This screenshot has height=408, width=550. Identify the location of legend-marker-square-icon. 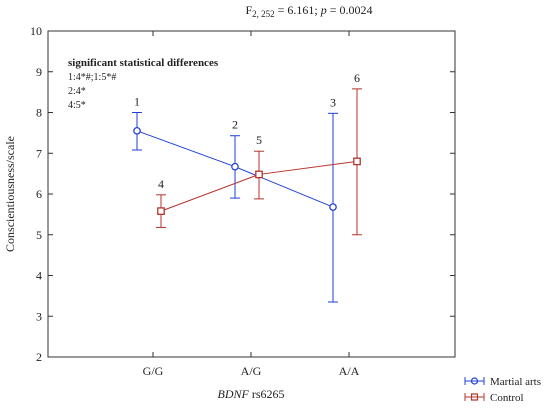
(474, 397).